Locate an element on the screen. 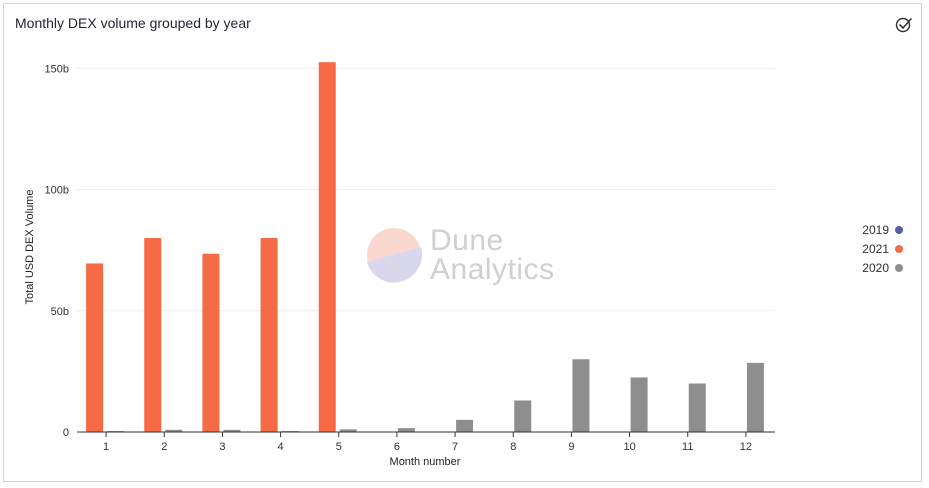 The width and height of the screenshot is (929, 488). legend: 2019 2021 2020 is located at coordinates (882, 248).